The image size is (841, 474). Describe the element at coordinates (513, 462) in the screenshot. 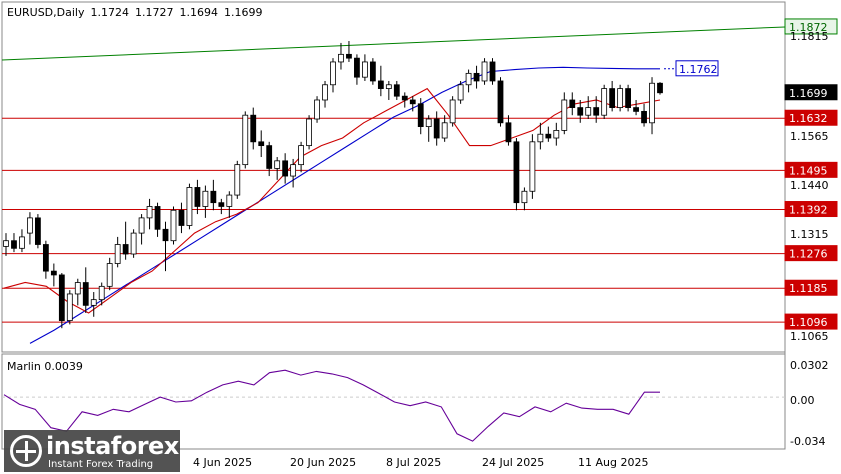

I see `date-label-4: 24 Jul 2025` at that location.